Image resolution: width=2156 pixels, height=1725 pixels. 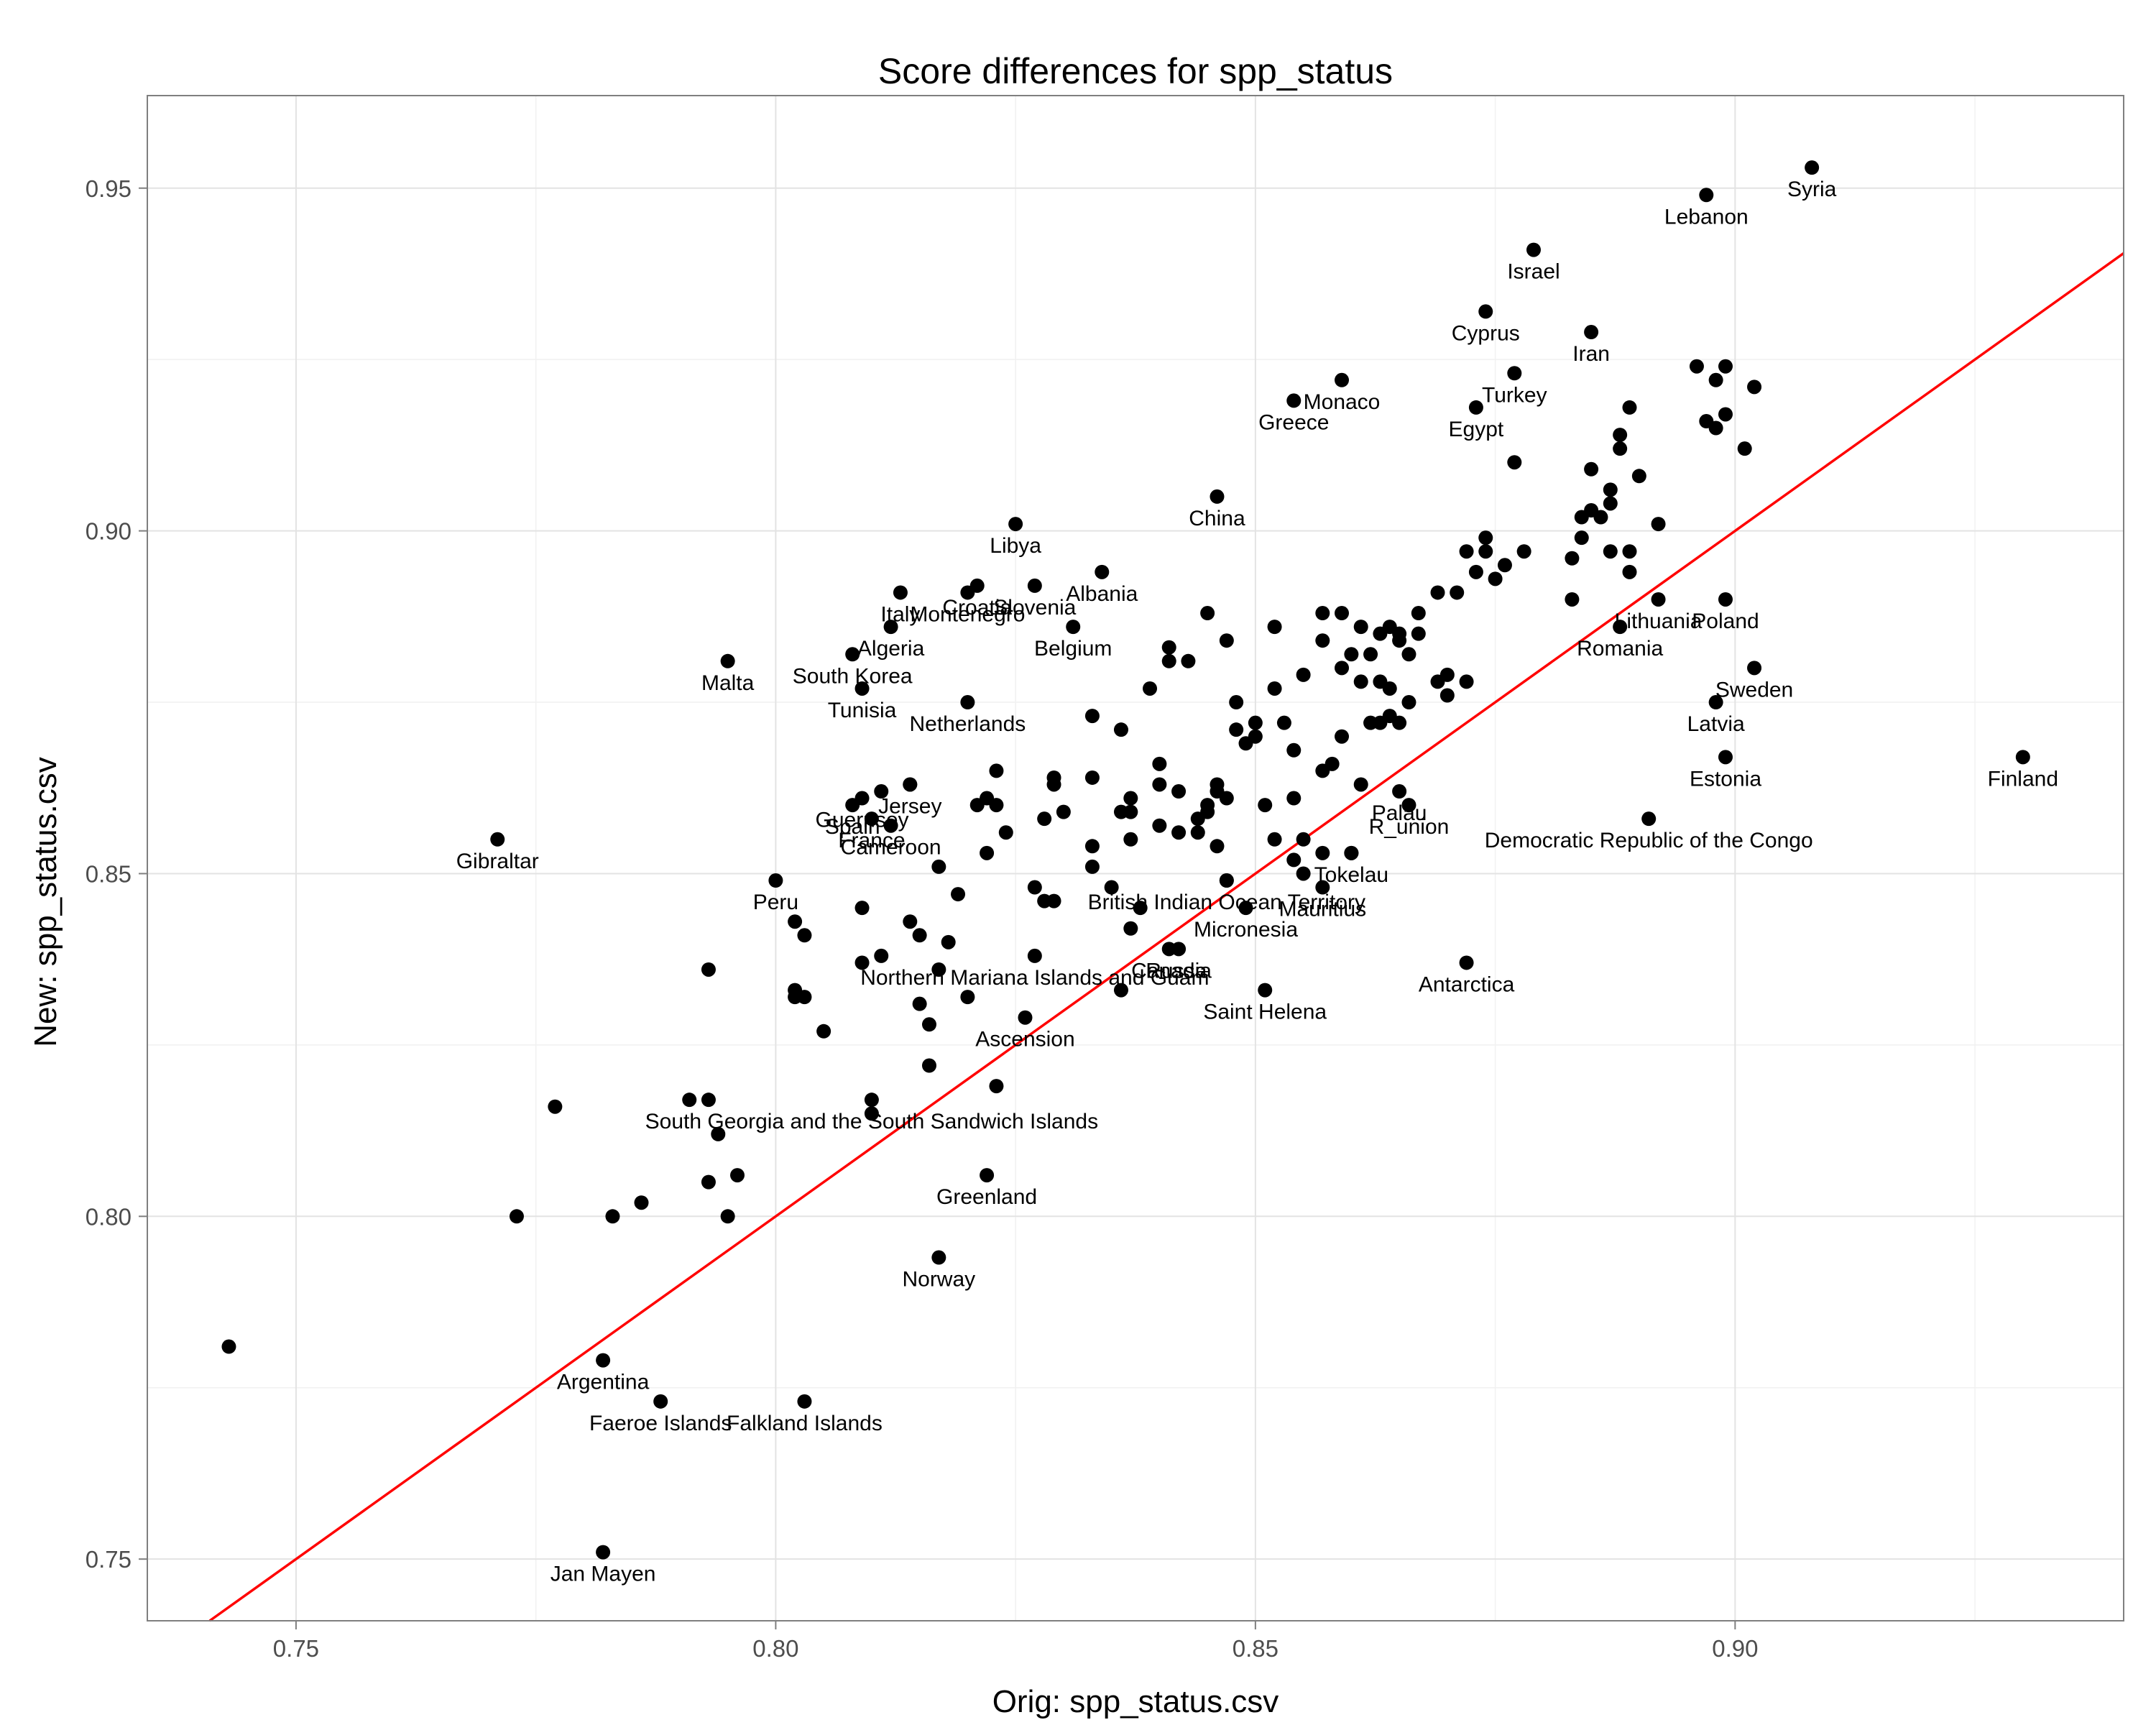 What do you see at coordinates (2023, 779) in the screenshot?
I see `point-label: Finland` at bounding box center [2023, 779].